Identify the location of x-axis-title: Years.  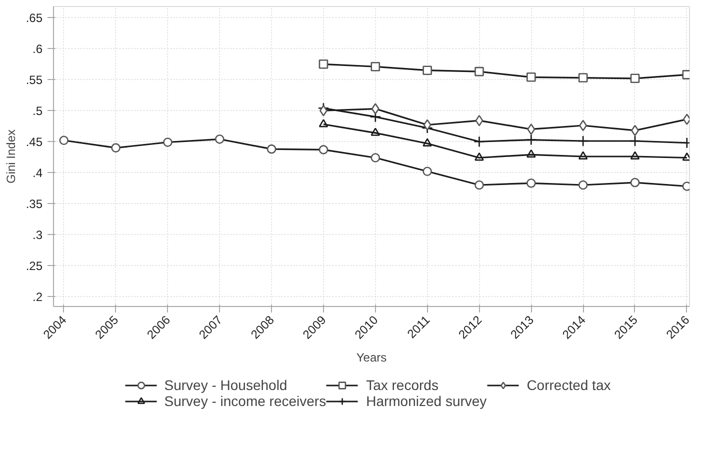
(371, 357).